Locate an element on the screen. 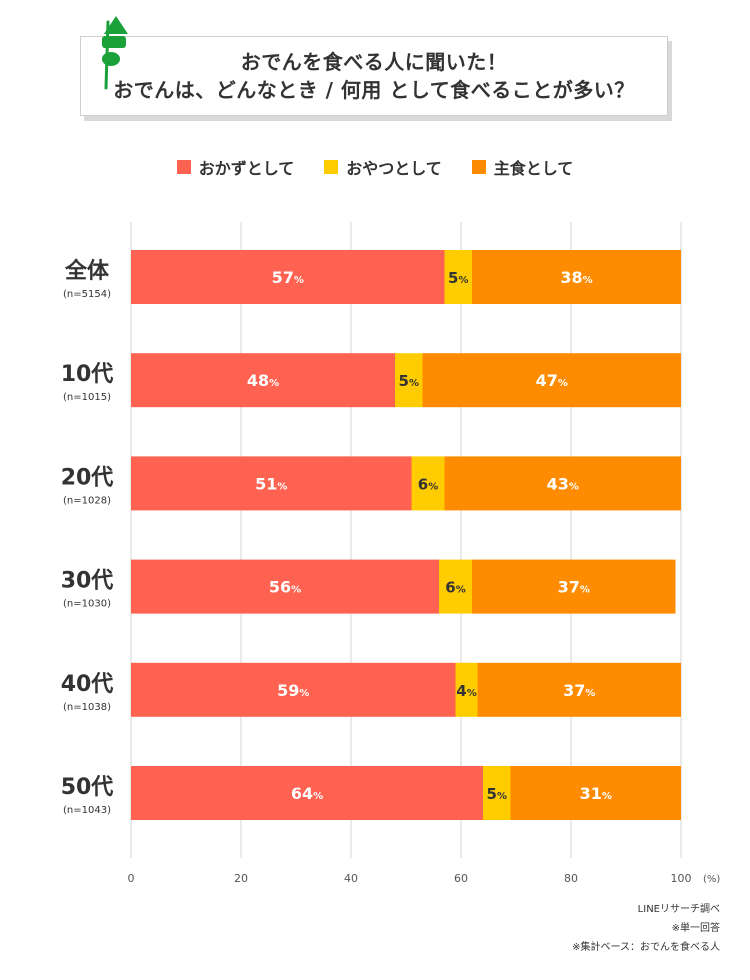 Image resolution: width=750 pixels, height=980 pixels. bar-value-label: 56% is located at coordinates (285, 587).